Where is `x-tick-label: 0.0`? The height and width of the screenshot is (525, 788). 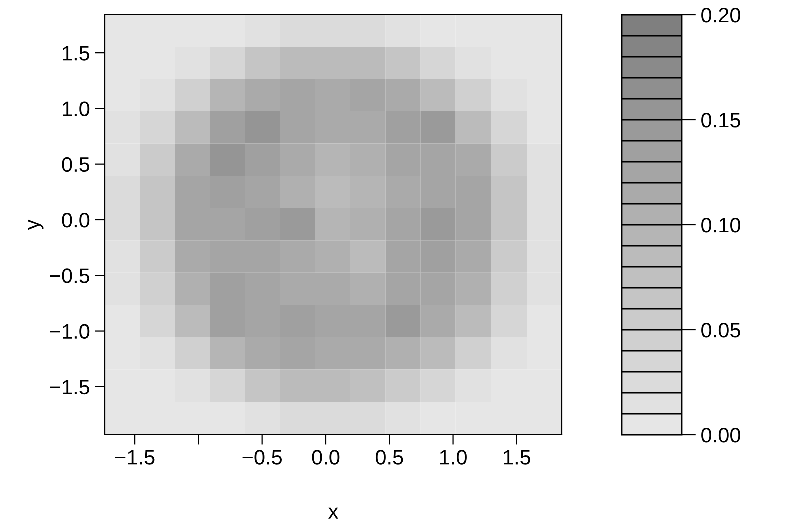 x-tick-label: 0.0 is located at coordinates (326, 457).